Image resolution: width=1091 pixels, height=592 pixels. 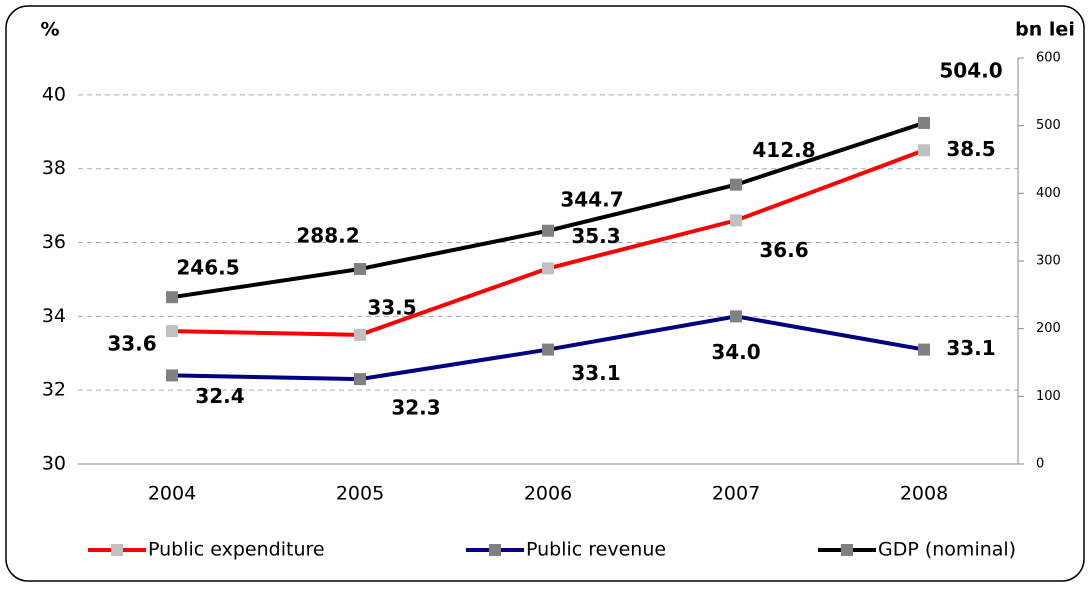 What do you see at coordinates (924, 494) in the screenshot?
I see `x-tick-label: 2008` at bounding box center [924, 494].